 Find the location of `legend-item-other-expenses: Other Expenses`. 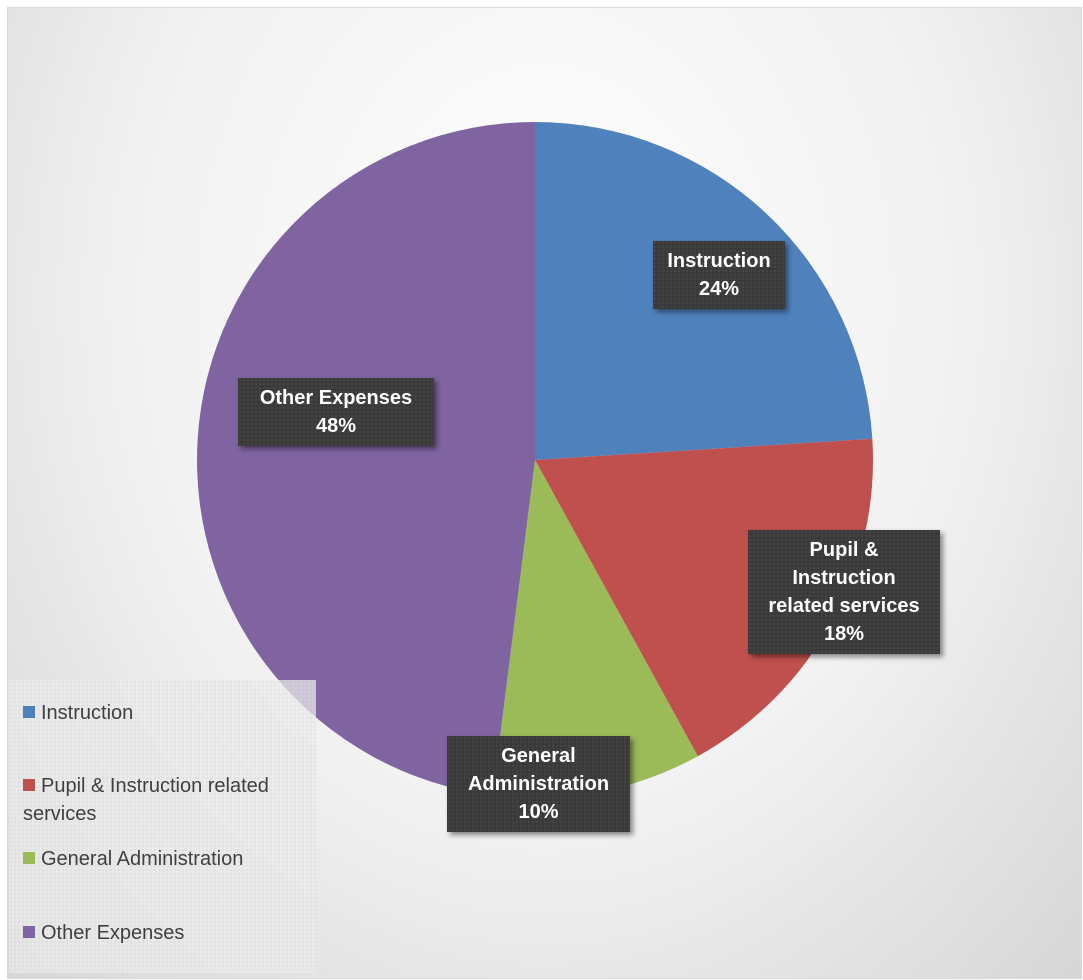

legend-item-other-expenses: Other Expenses is located at coordinates (168, 933).